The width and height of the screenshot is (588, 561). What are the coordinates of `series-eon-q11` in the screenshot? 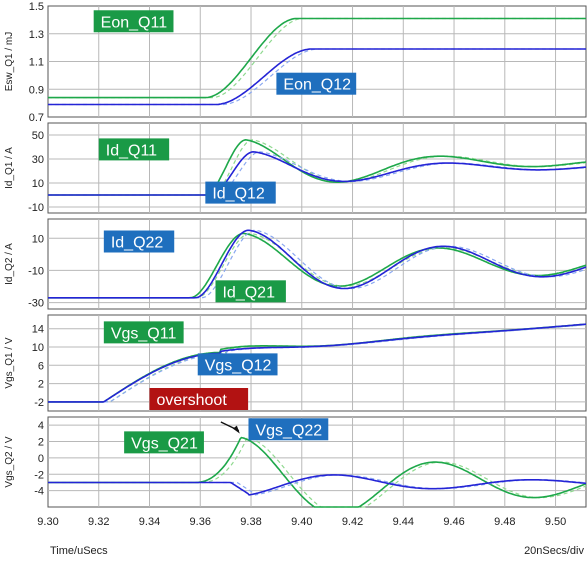 It's located at (317, 58).